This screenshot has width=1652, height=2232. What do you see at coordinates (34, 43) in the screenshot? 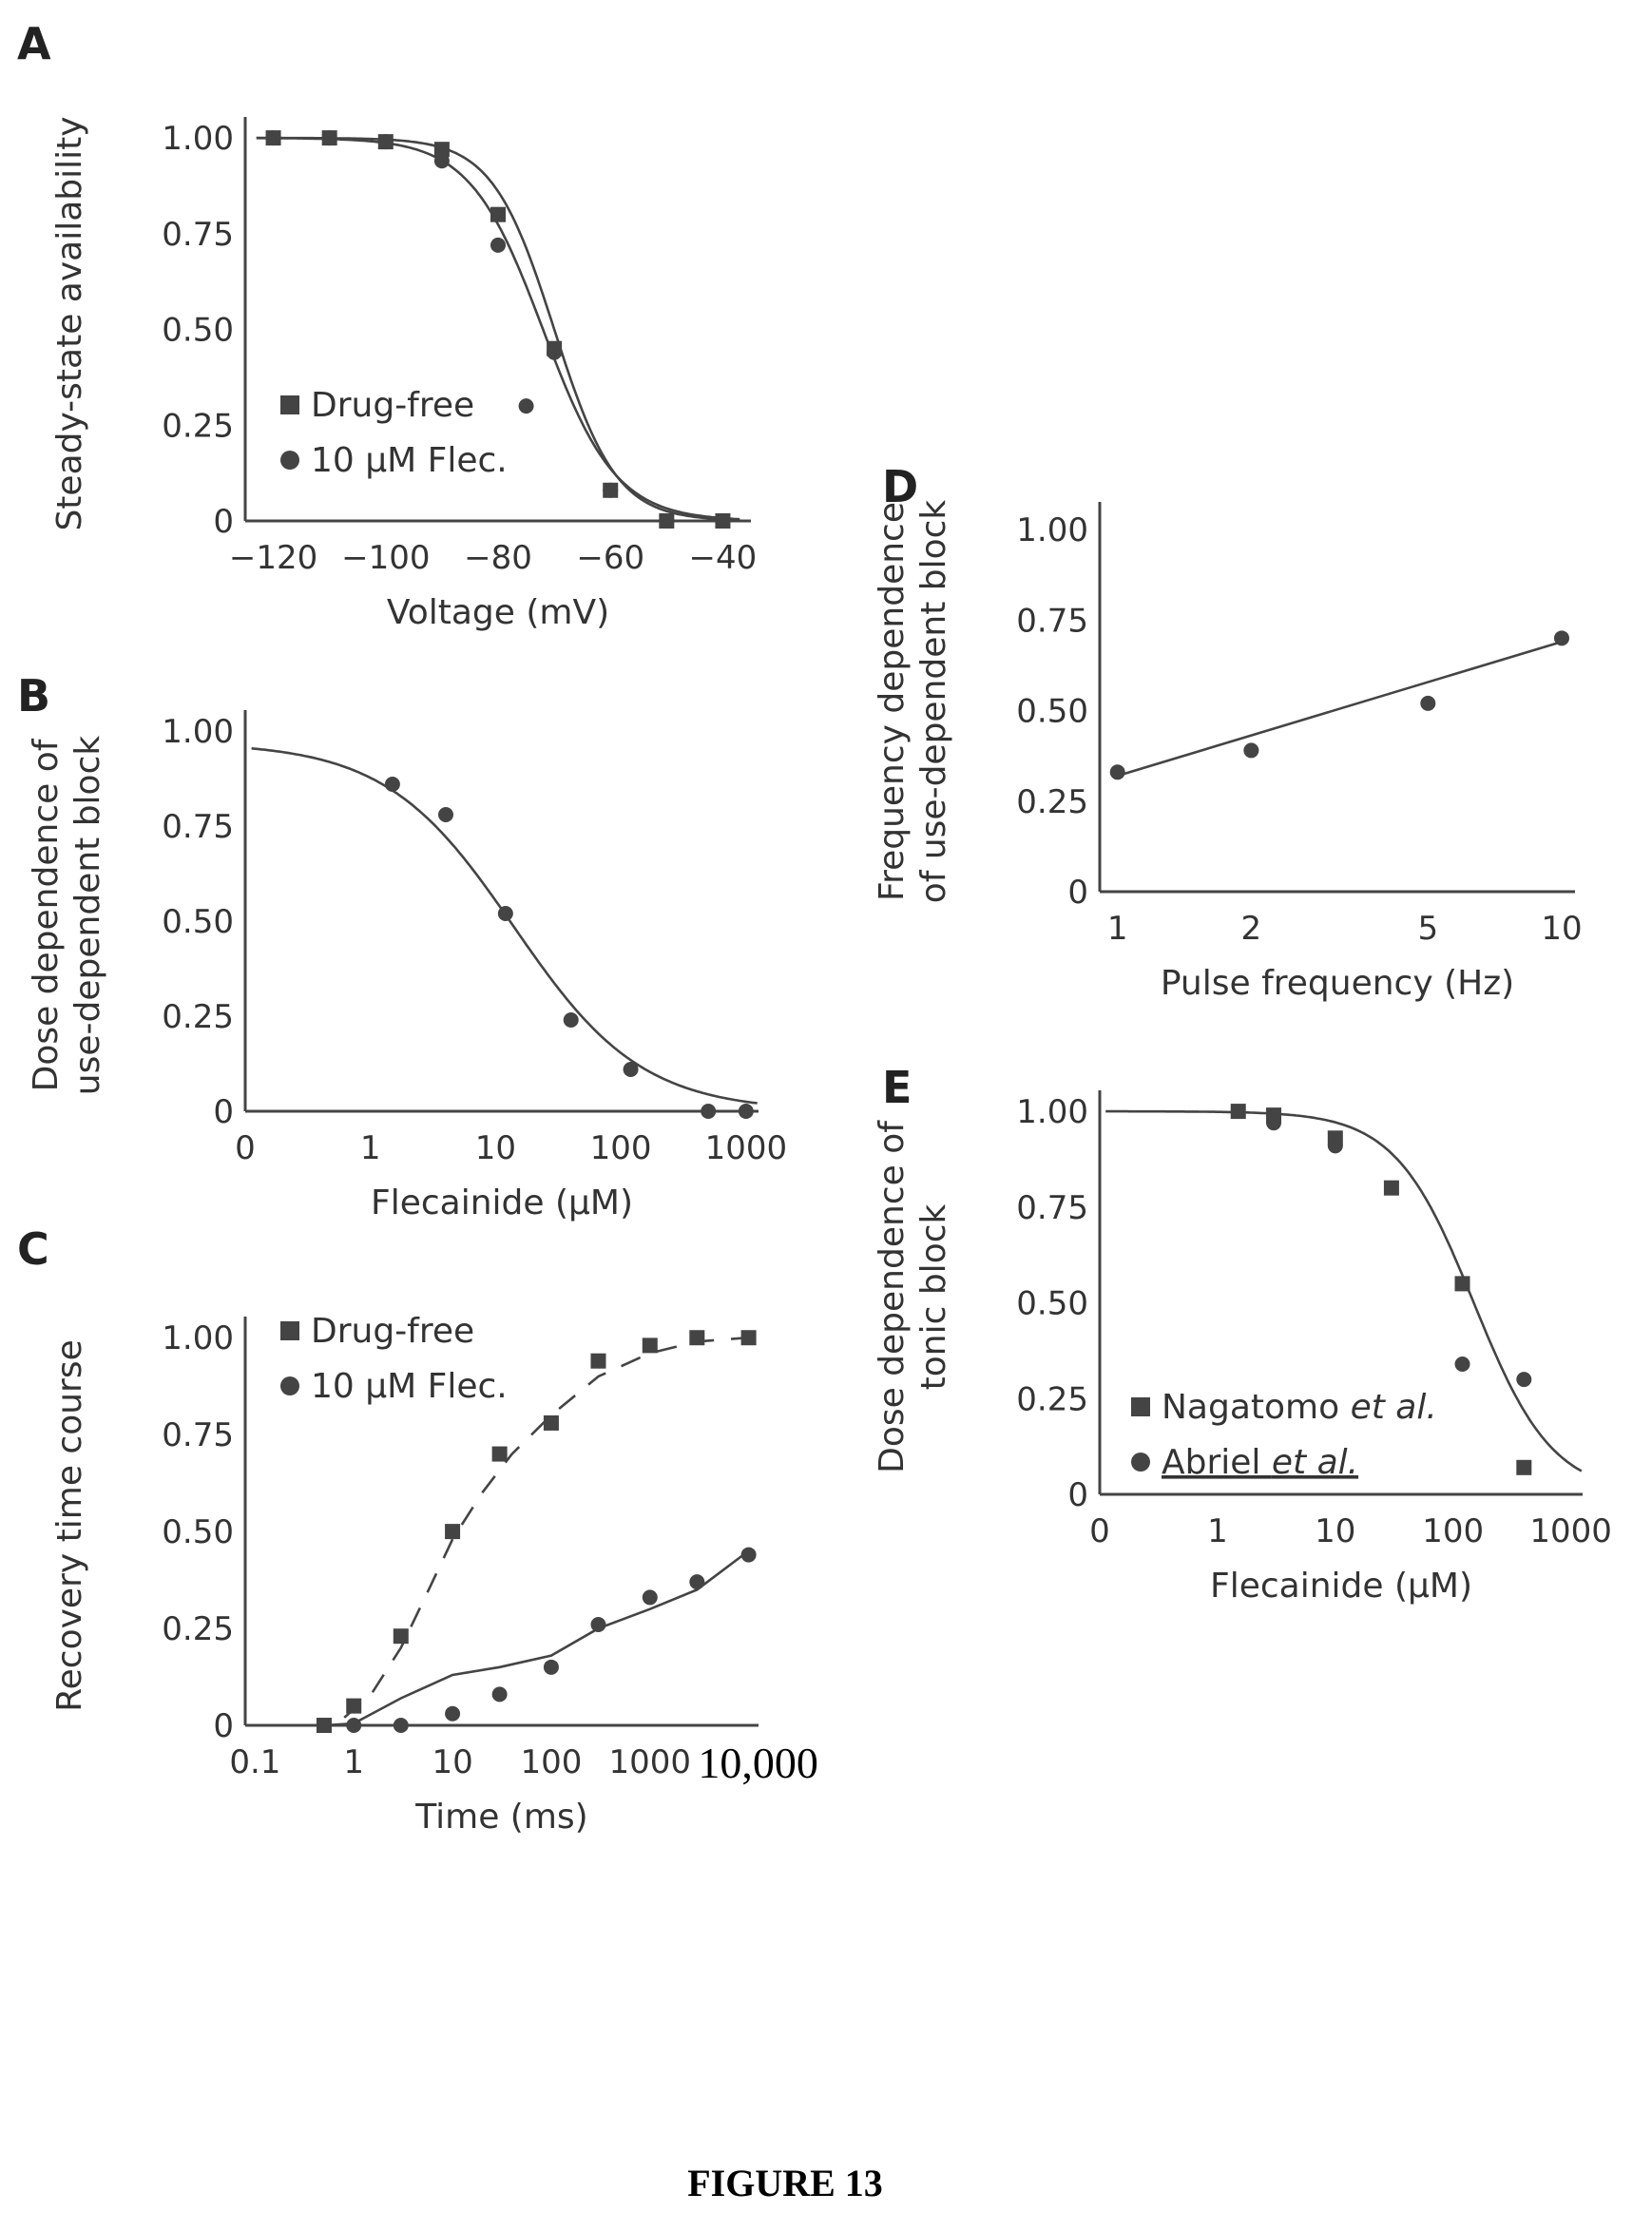
I see `panel-letter: A` at bounding box center [34, 43].